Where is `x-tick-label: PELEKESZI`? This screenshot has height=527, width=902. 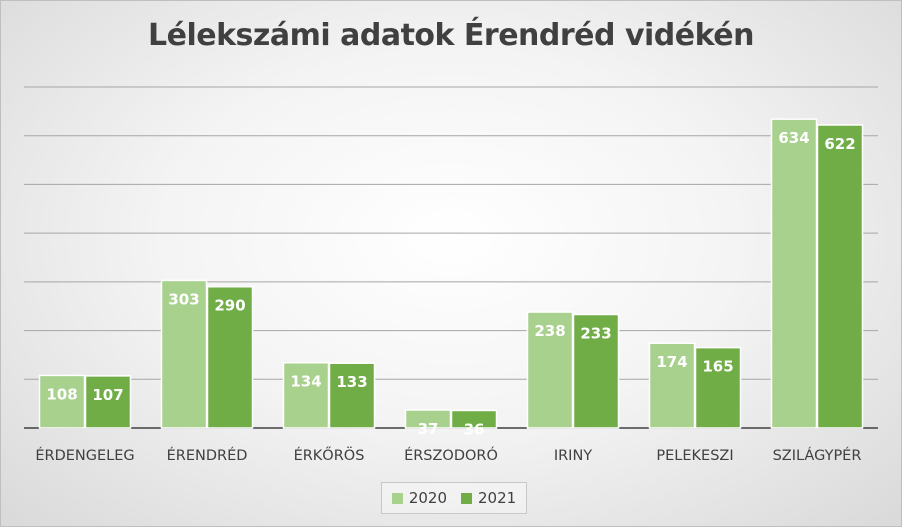 x-tick-label: PELEKESZI is located at coordinates (694, 456).